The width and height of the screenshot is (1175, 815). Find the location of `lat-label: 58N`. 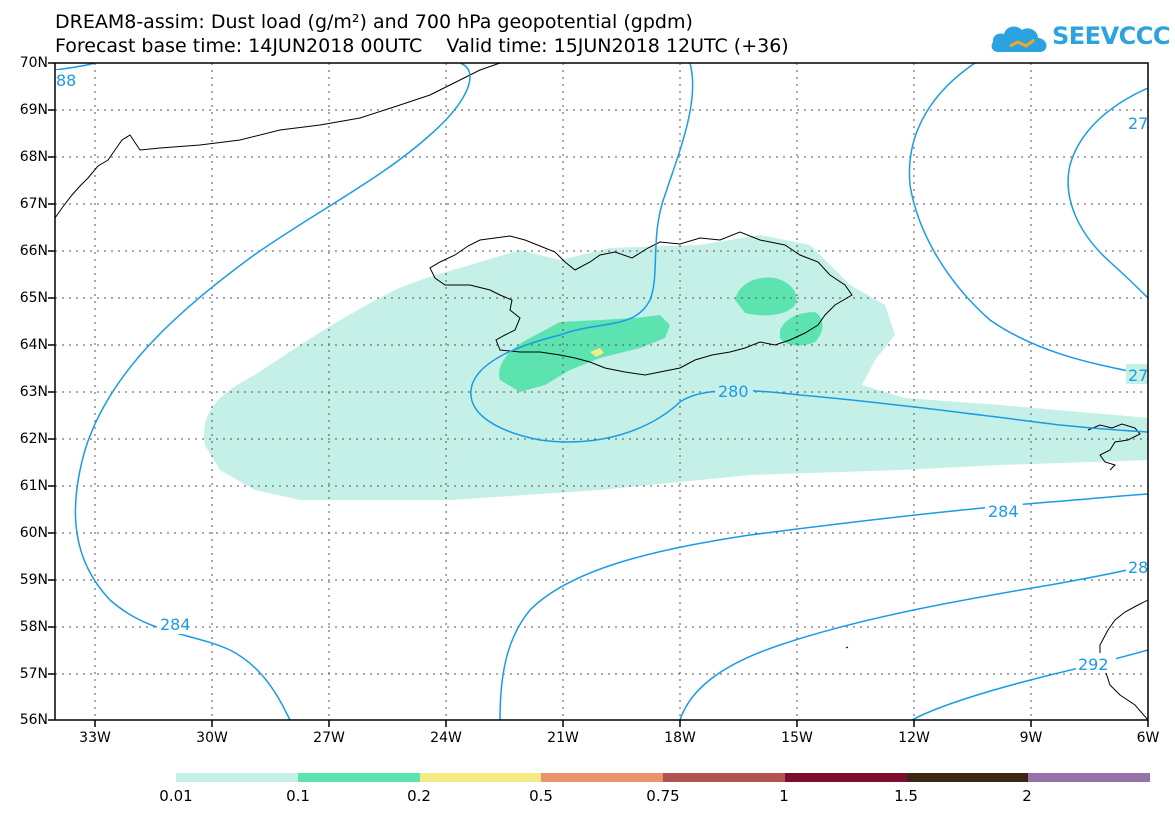

lat-label: 58N is located at coordinates (33, 627).